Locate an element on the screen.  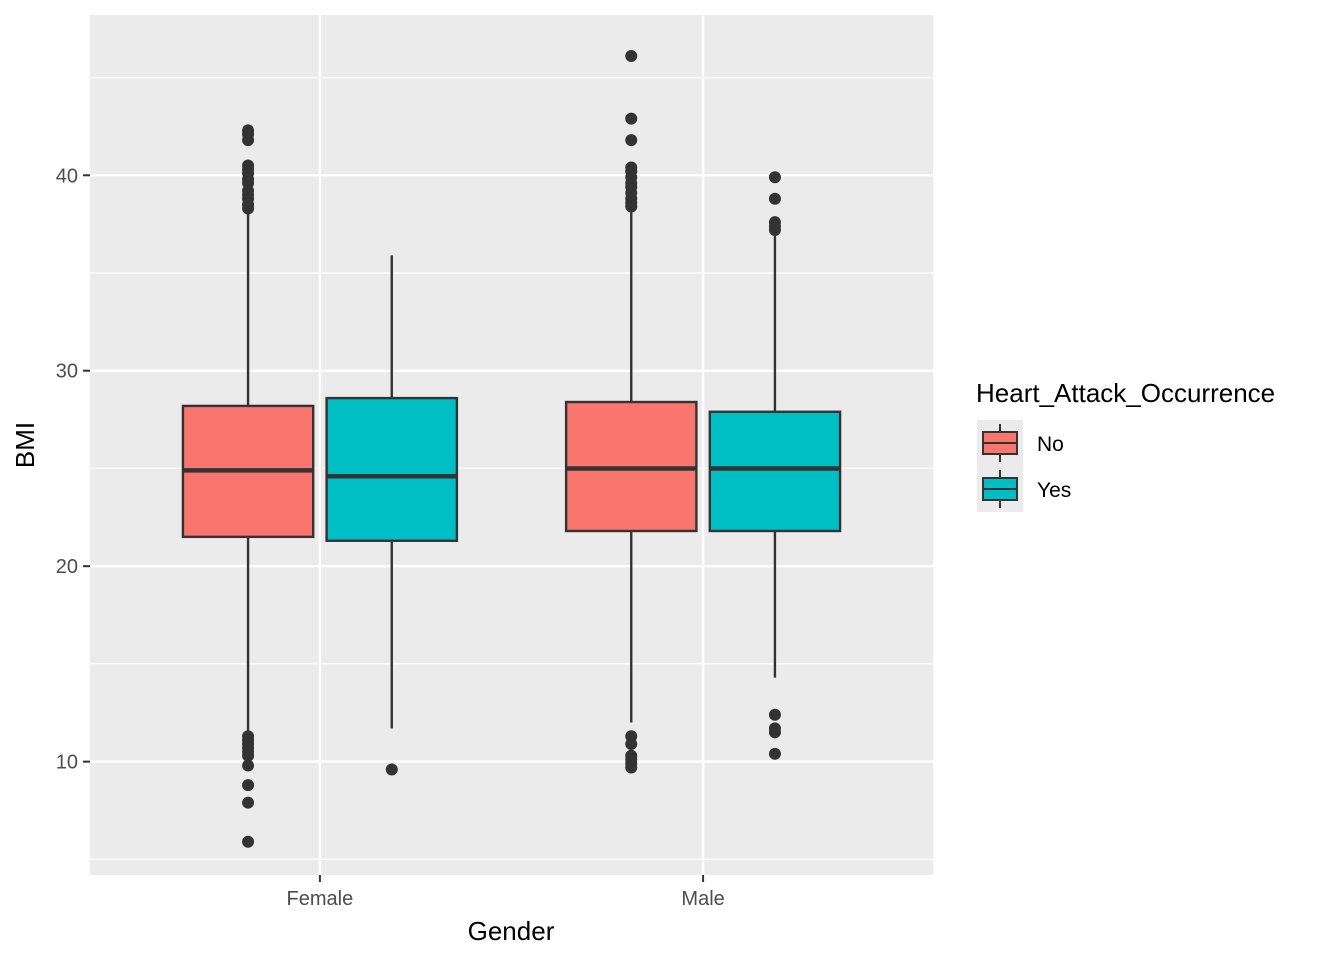
legend-title: Heart_Attack_Occurrence is located at coordinates (1125, 393).